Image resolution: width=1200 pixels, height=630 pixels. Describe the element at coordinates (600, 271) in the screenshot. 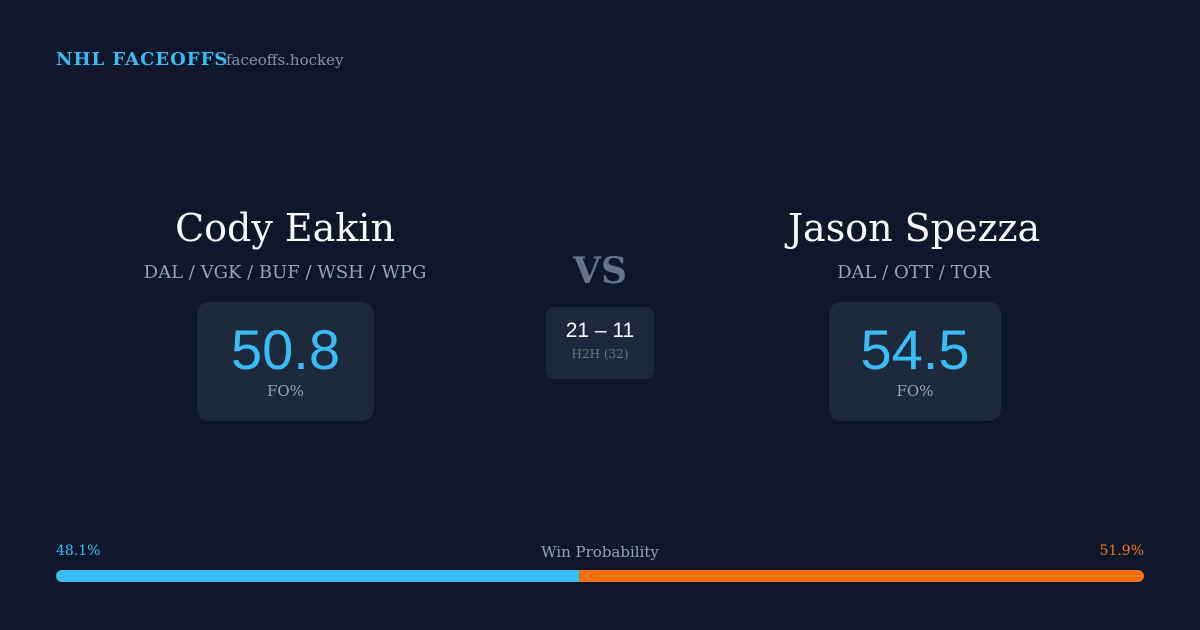

I see `vs: VS` at that location.